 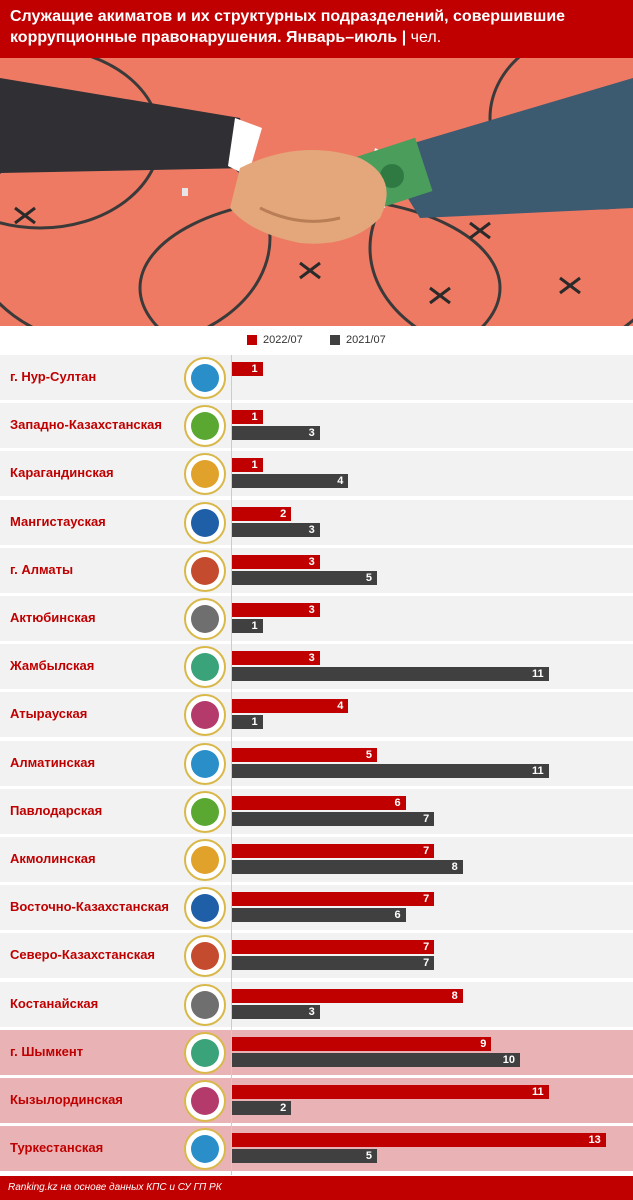 What do you see at coordinates (390, 1092) in the screenshot?
I see `bar-2022: 11` at bounding box center [390, 1092].